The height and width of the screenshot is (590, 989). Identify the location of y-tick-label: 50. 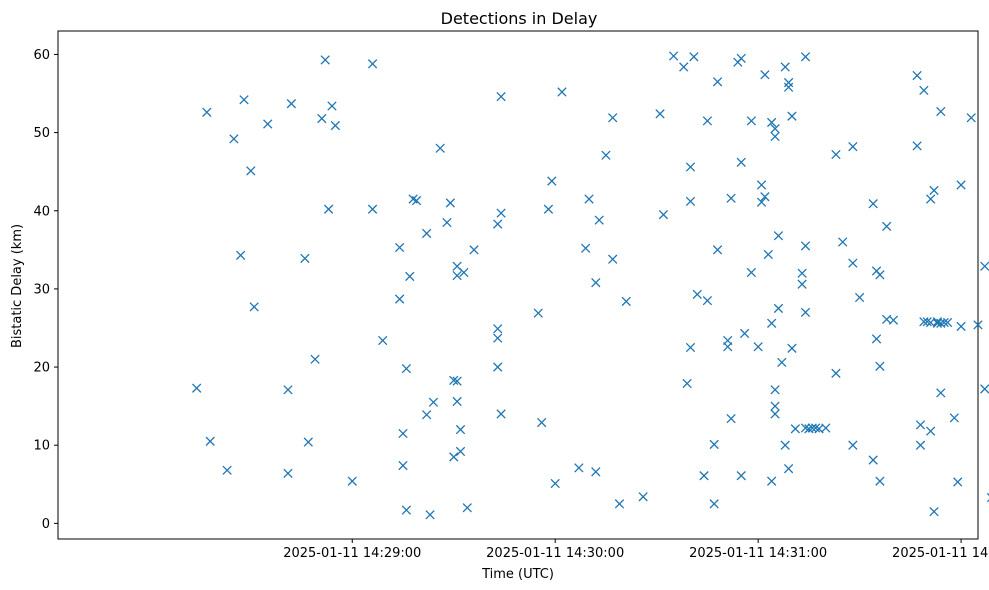
(41, 133).